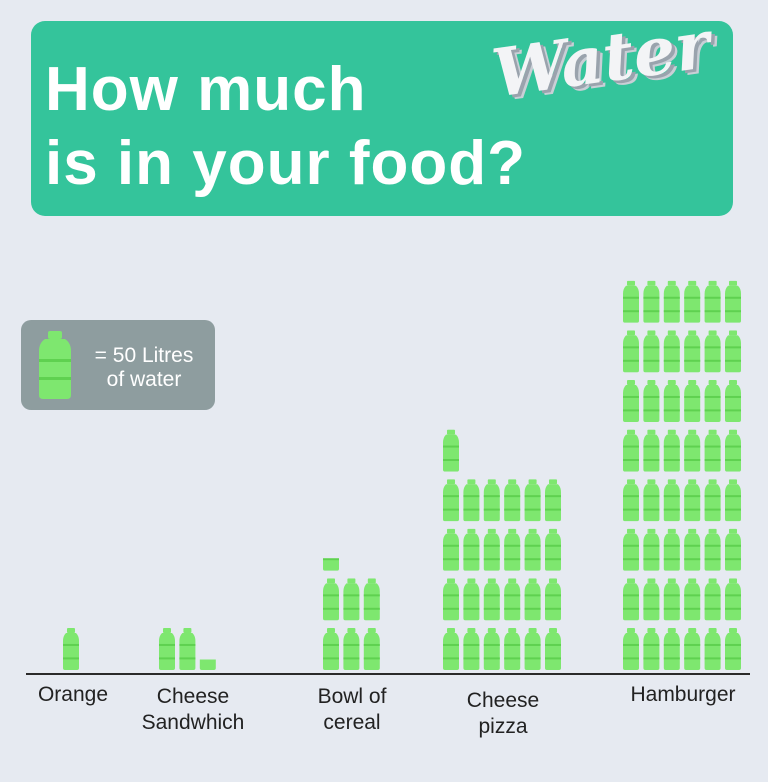 The width and height of the screenshot is (768, 782). I want to click on category-label: Cheese Sandwhich, so click(193, 710).